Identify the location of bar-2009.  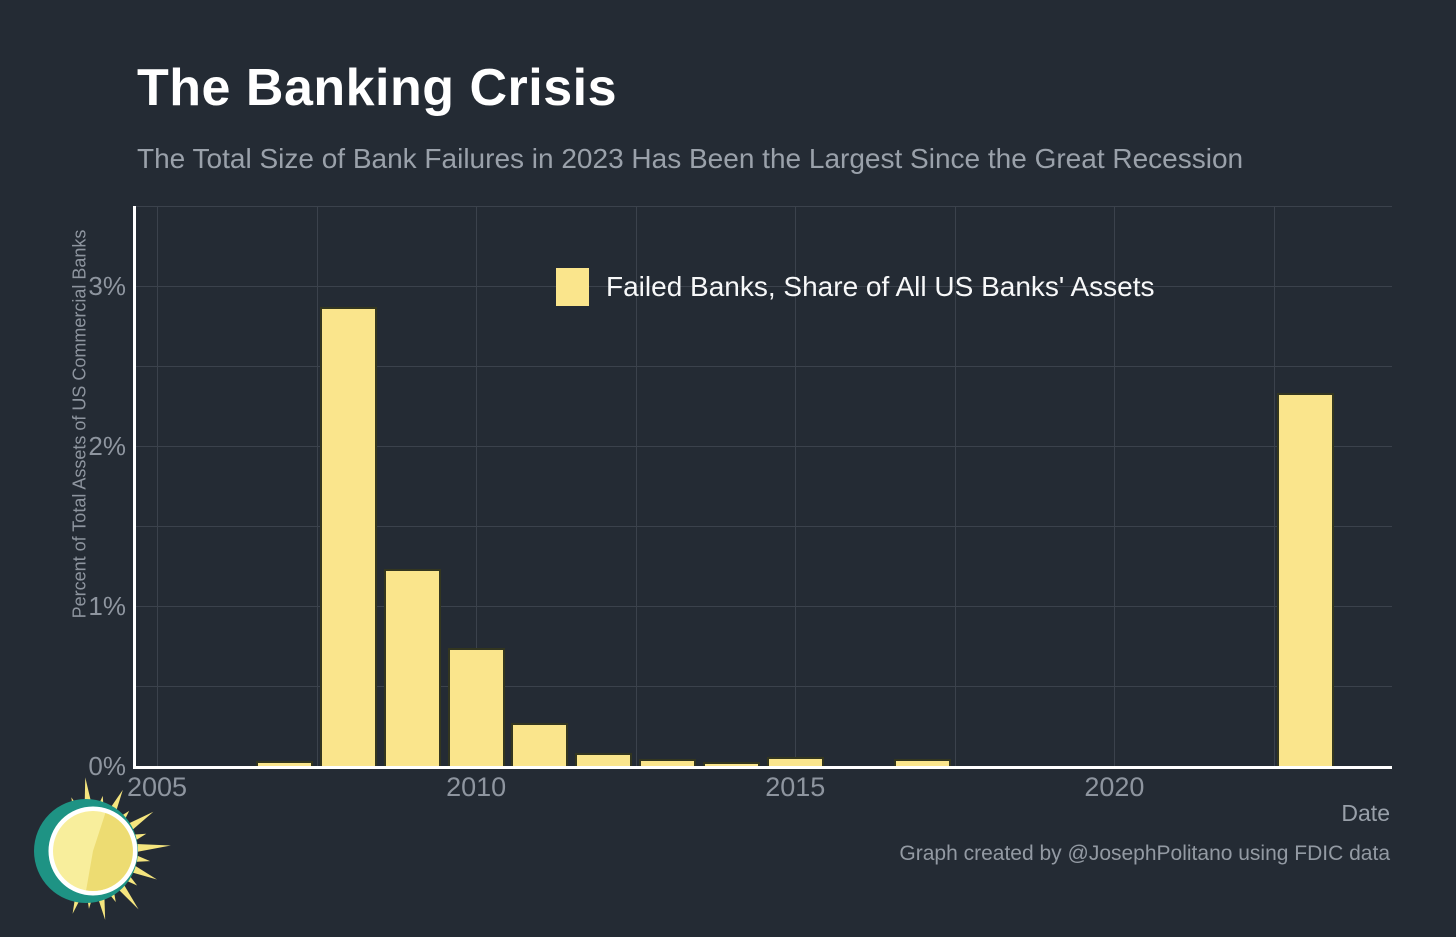
(412, 667).